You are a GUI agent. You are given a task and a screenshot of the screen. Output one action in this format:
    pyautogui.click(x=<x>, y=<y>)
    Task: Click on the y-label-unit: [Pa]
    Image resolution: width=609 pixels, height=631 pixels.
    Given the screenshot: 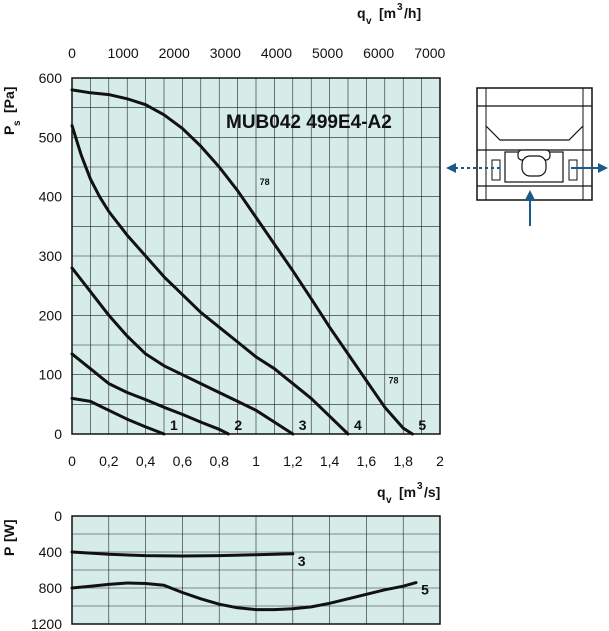 What is the action you would take?
    pyautogui.click(x=9, y=100)
    